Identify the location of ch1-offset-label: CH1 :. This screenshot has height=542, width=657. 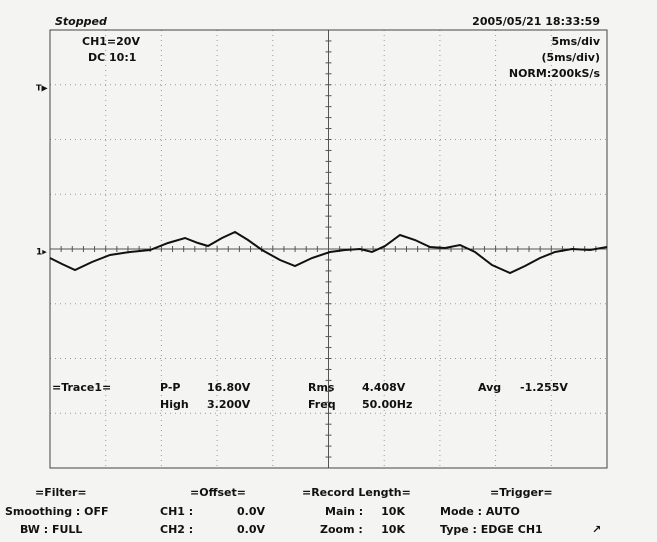
(176, 511).